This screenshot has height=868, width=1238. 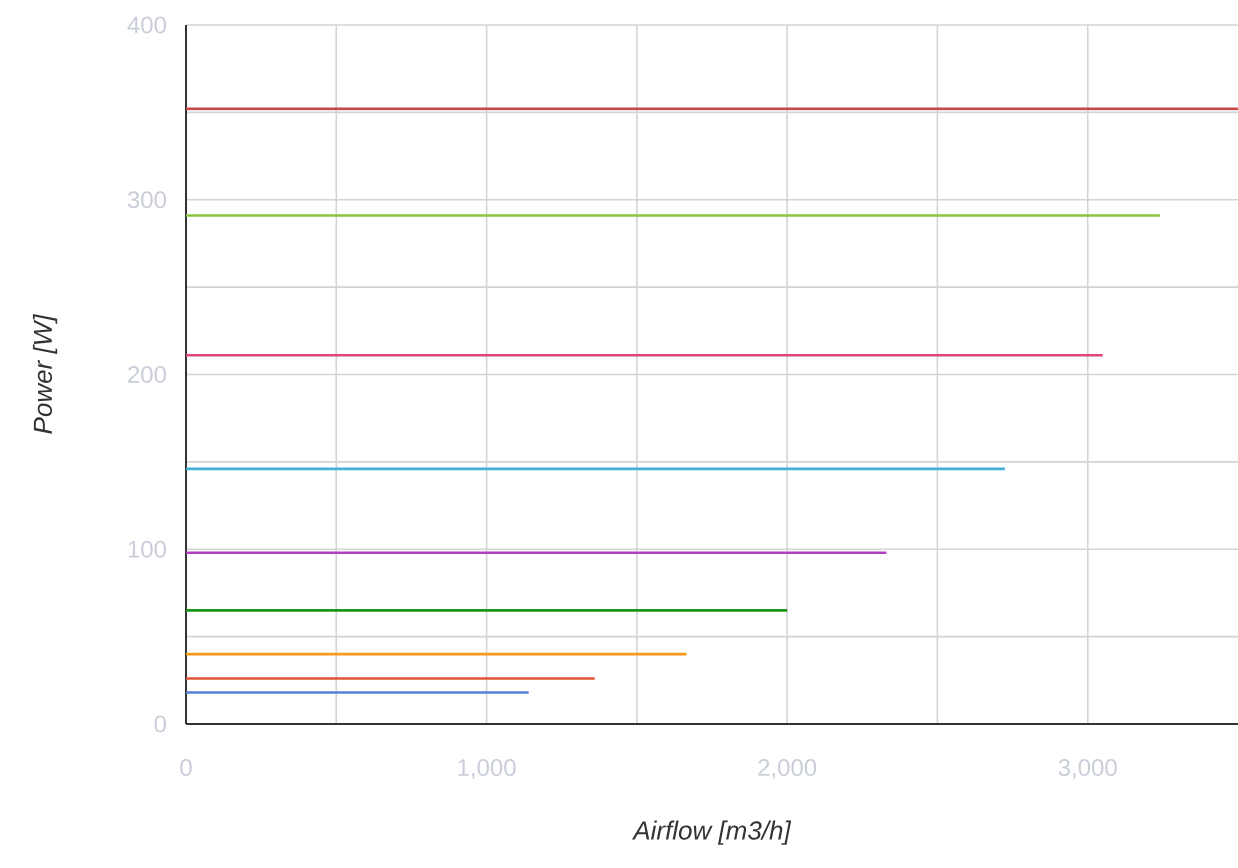 I want to click on x-axis-title: Airflow [m3/h], so click(x=711, y=832).